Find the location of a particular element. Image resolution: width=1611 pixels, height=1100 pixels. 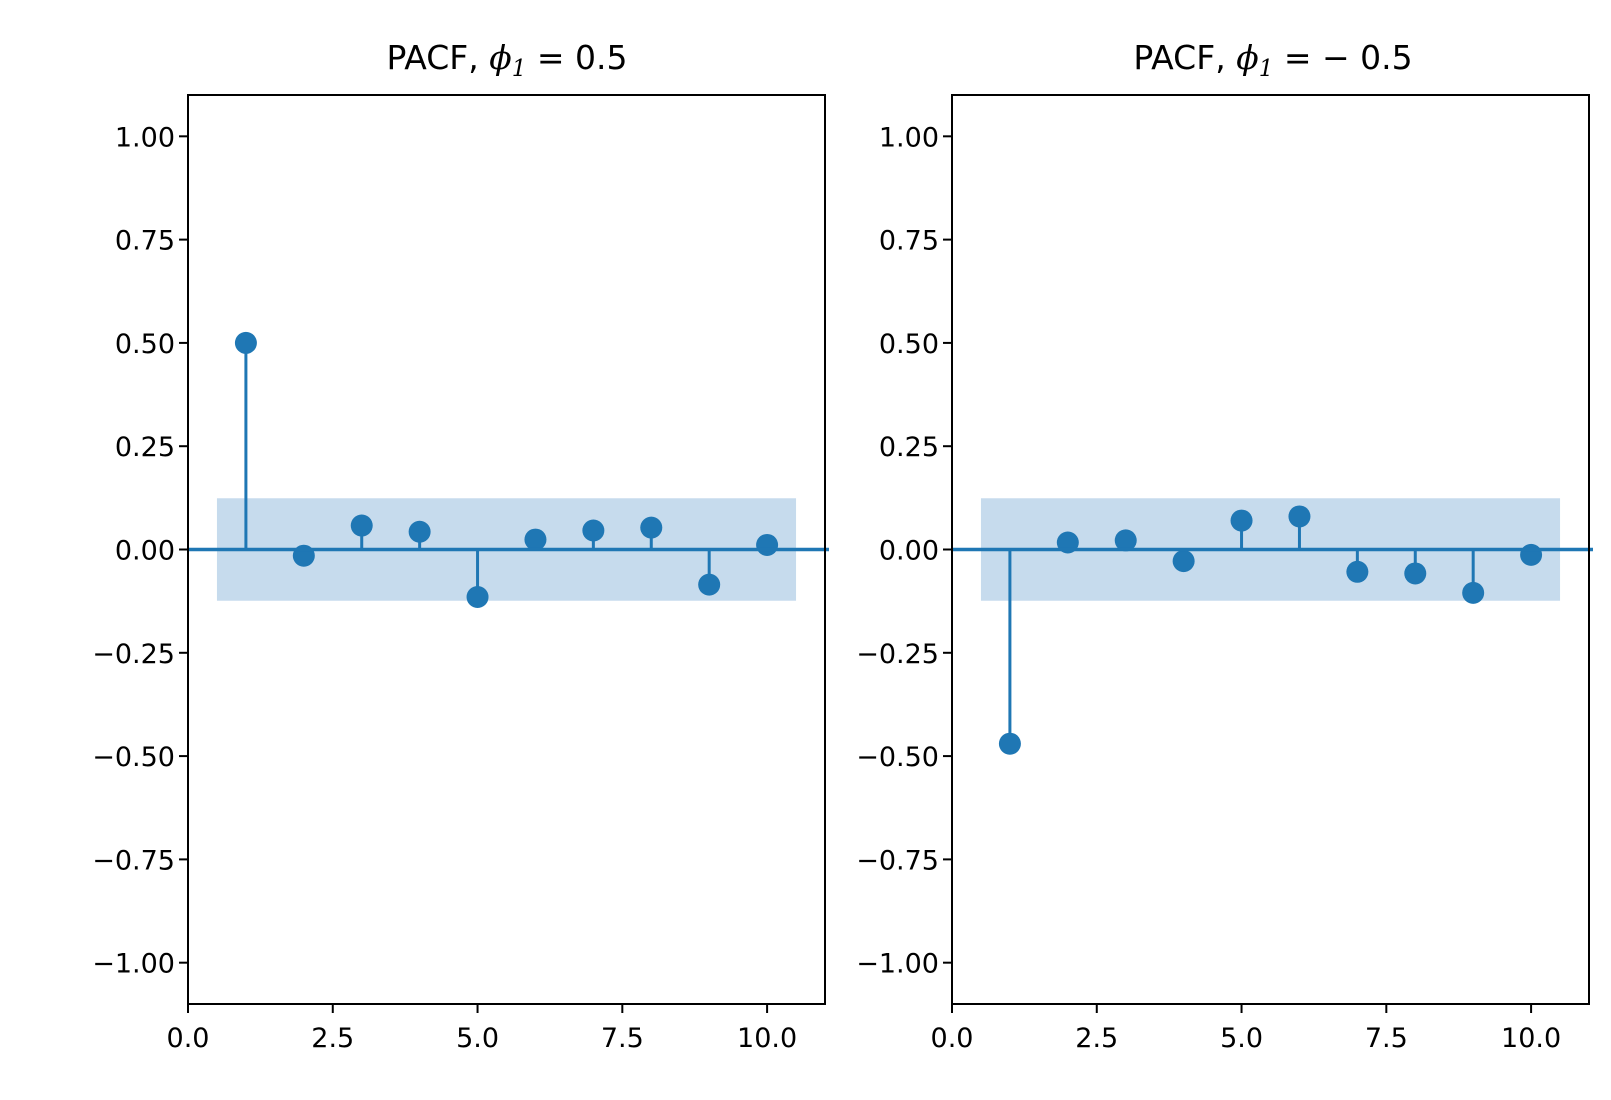

chart-title: PACF, ϕ1 = − 0.5 is located at coordinates (1272, 60).